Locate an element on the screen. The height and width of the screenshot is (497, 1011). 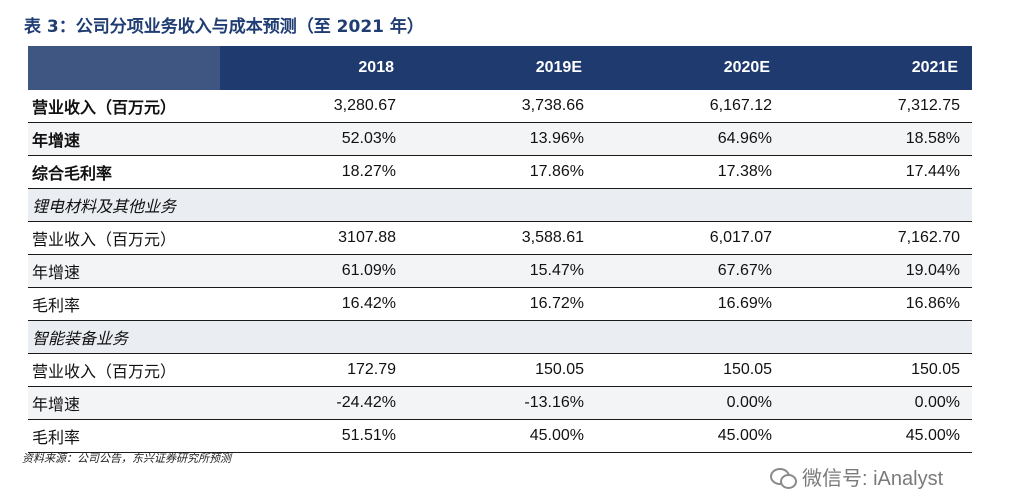
header-year: 2018 is located at coordinates (314, 68).